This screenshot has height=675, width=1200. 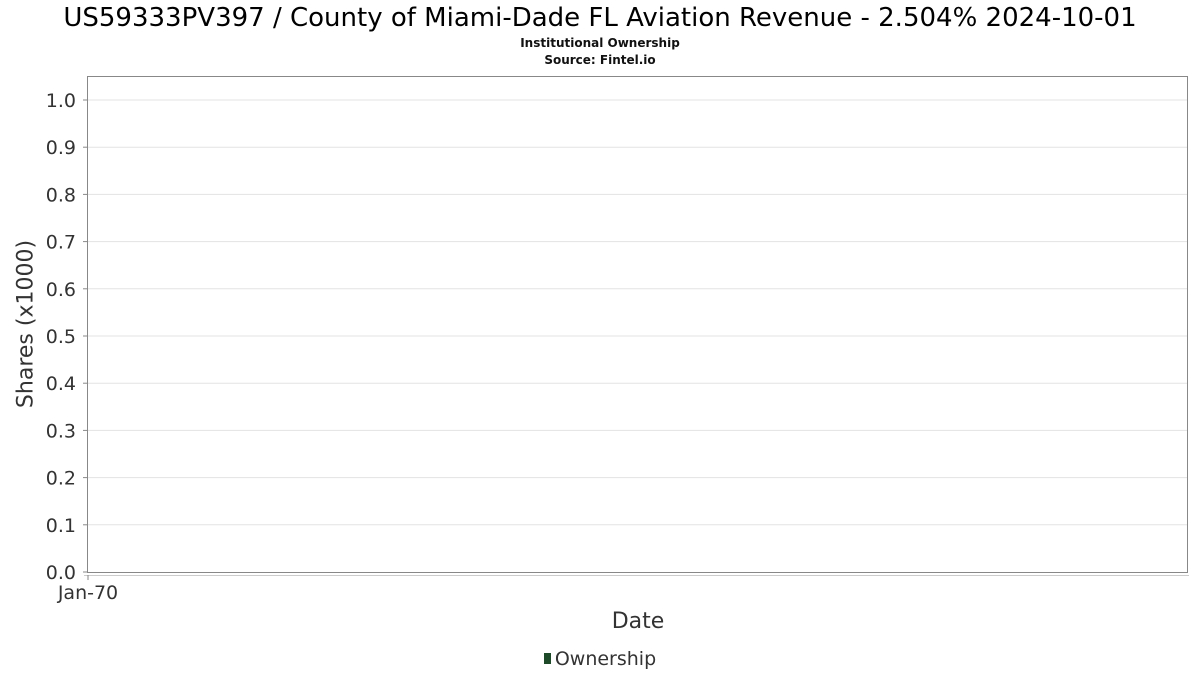 I want to click on y-tick-label-1: 0.1, so click(x=61, y=526).